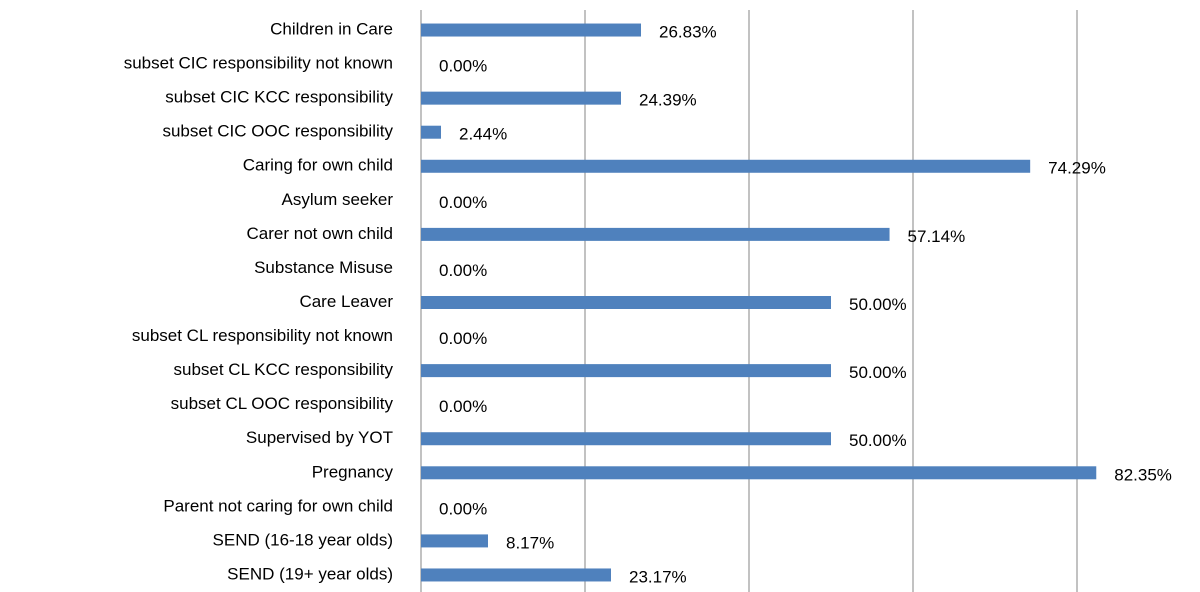 The image size is (1200, 592). What do you see at coordinates (323, 267) in the screenshot?
I see `category-label: Substance Misuse` at bounding box center [323, 267].